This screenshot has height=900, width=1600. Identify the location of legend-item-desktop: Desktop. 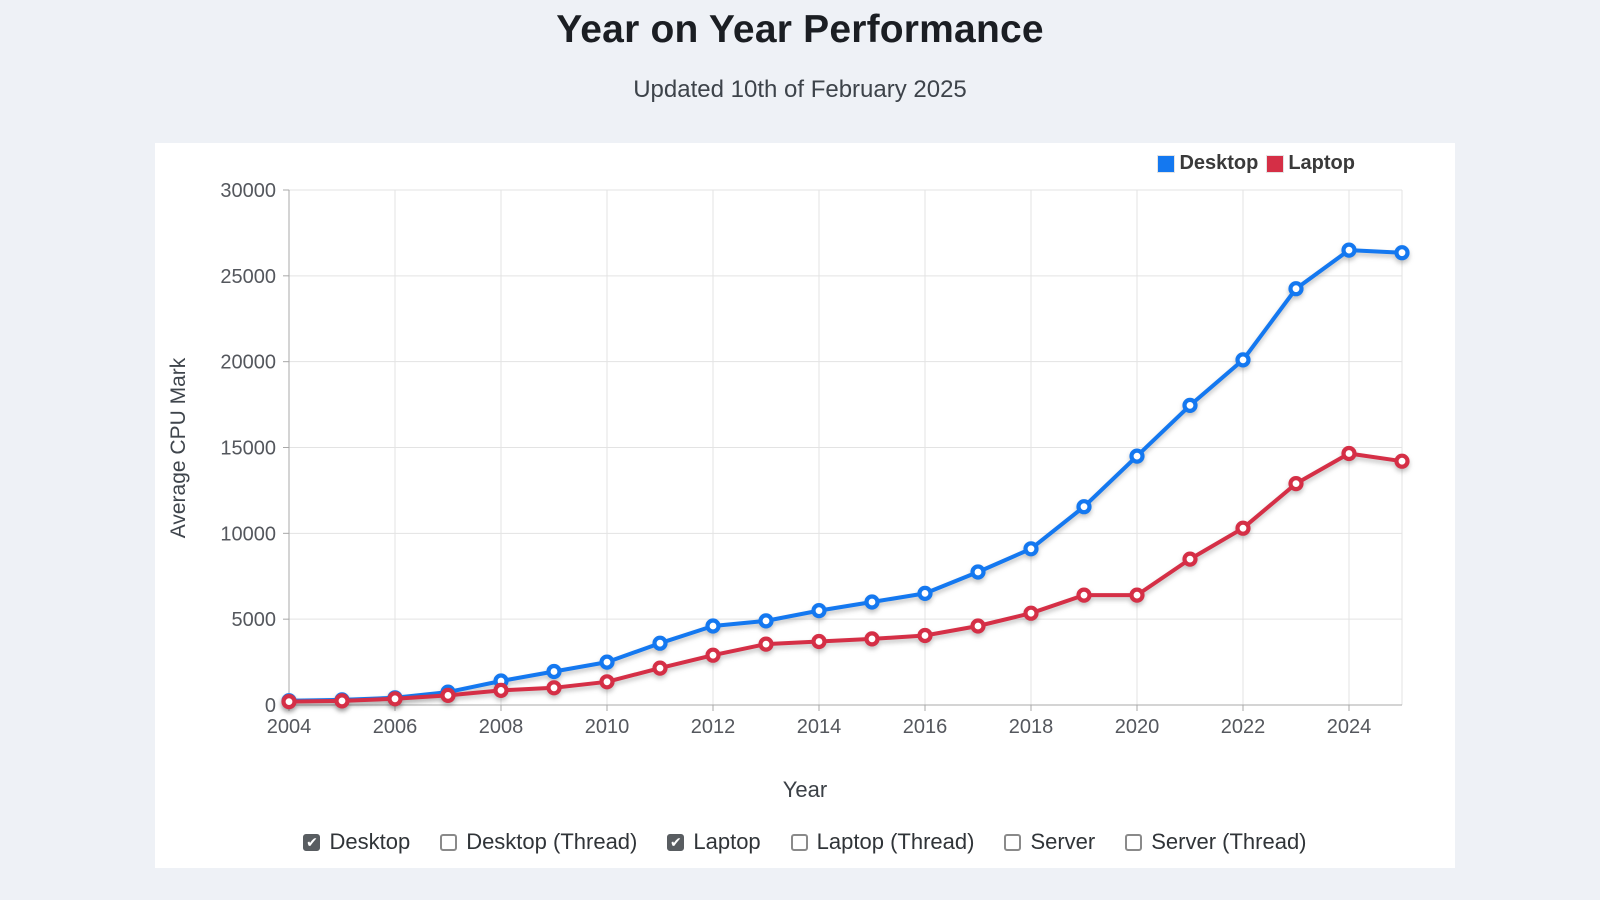
(1208, 163).